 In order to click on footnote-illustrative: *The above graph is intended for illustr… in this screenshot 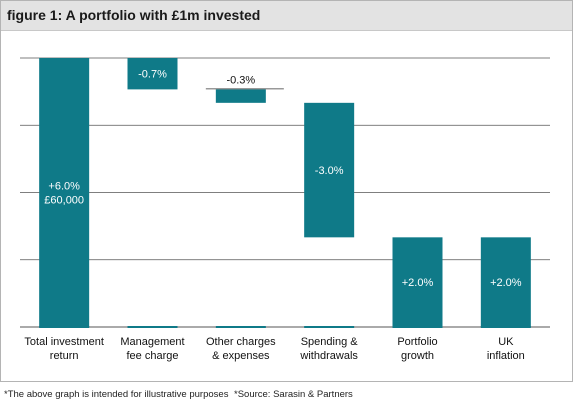, I will do `click(116, 394)`.